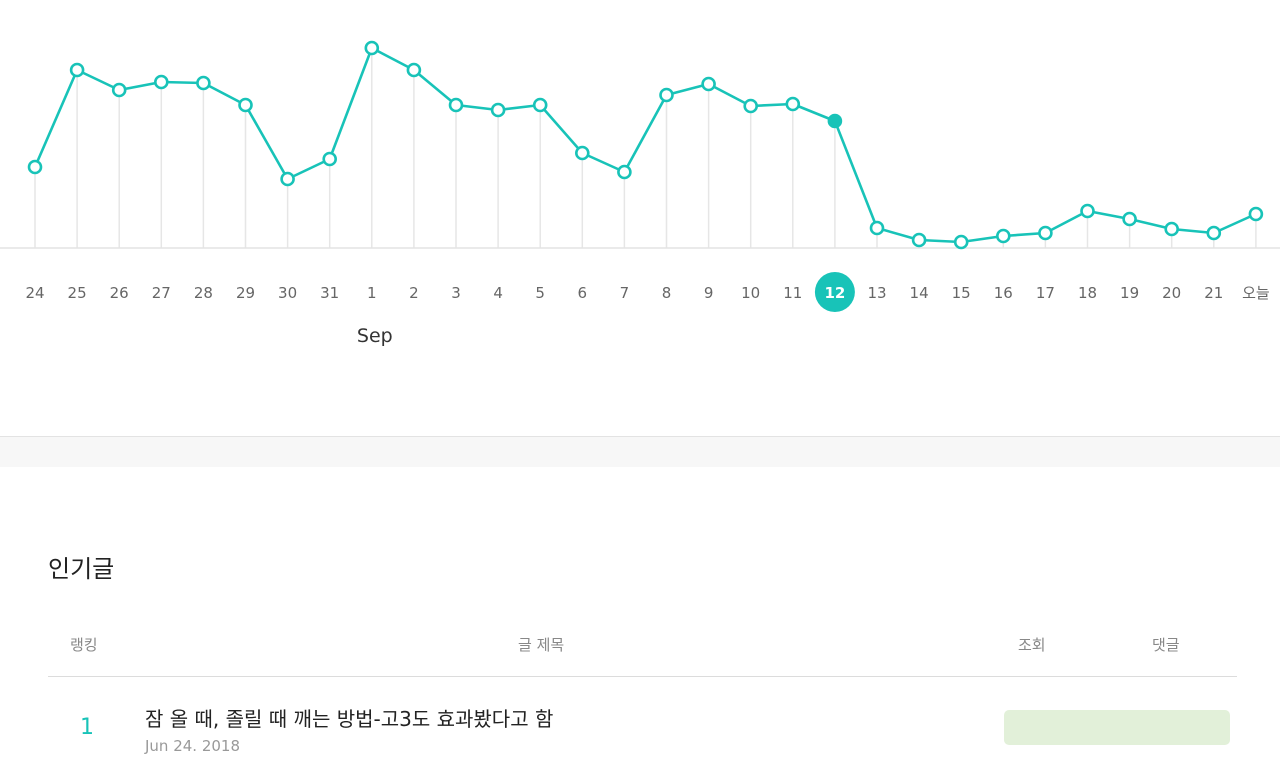 This screenshot has width=1280, height=767. Describe the element at coordinates (349, 719) in the screenshot. I see `post-title-link: 잠 올 때, 졸릴 때 깨는 방법-고3도 효과봤다고 함` at that location.